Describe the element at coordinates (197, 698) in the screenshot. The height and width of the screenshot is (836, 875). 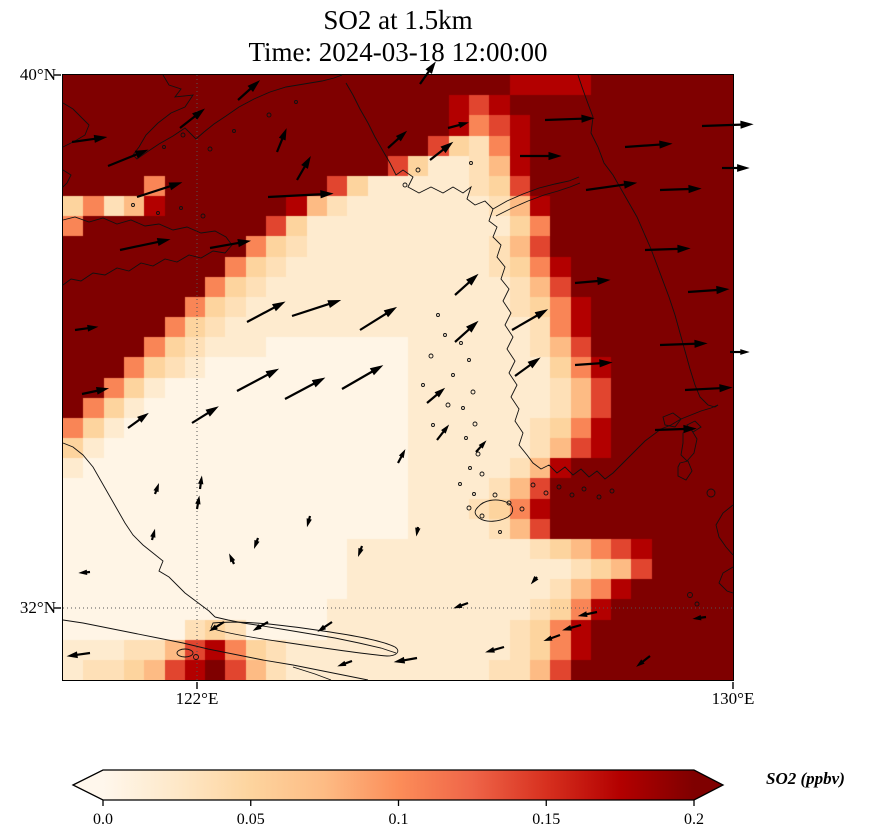
I see `lon-tick-label-122e: 122°E` at that location.